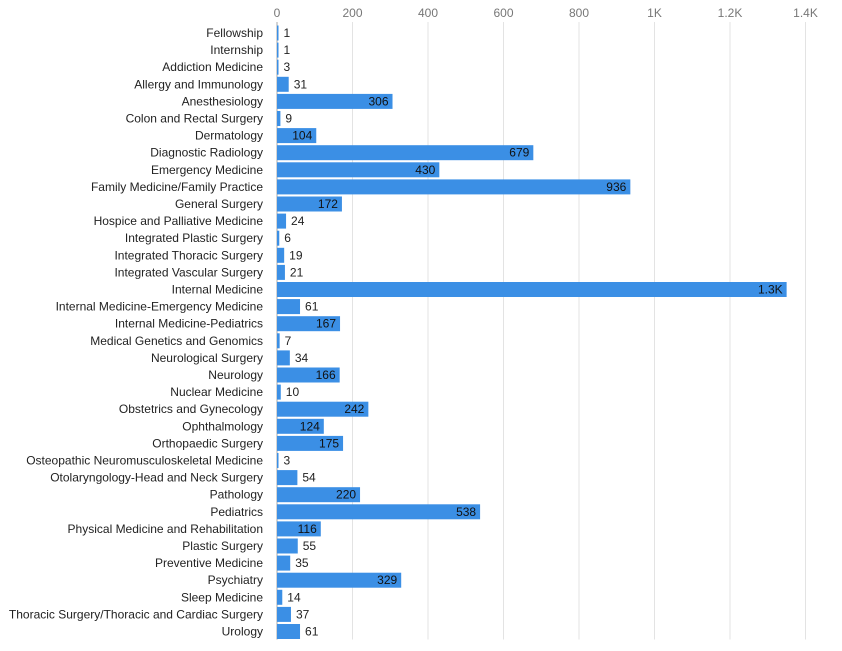 The image size is (842, 651). Describe the element at coordinates (303, 614) in the screenshot. I see `data-label: 37` at that location.